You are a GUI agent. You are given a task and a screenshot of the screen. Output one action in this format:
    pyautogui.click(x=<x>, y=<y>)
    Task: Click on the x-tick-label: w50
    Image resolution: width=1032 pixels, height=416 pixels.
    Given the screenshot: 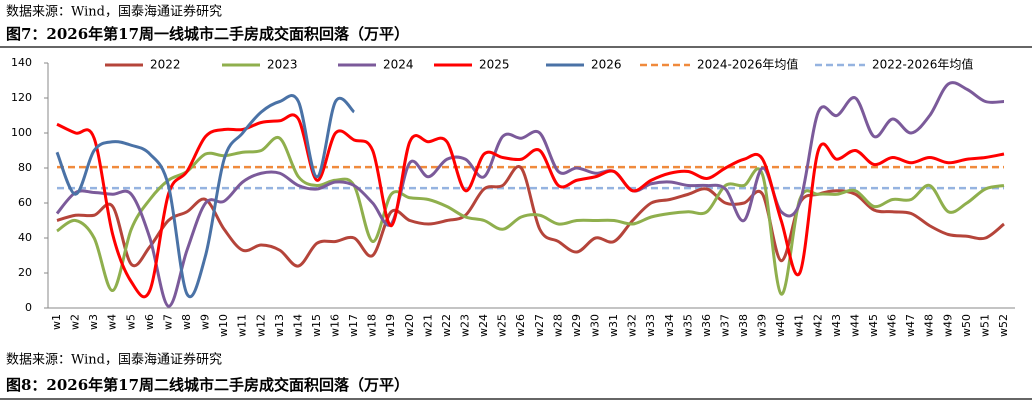 What is the action you would take?
    pyautogui.click(x=966, y=325)
    